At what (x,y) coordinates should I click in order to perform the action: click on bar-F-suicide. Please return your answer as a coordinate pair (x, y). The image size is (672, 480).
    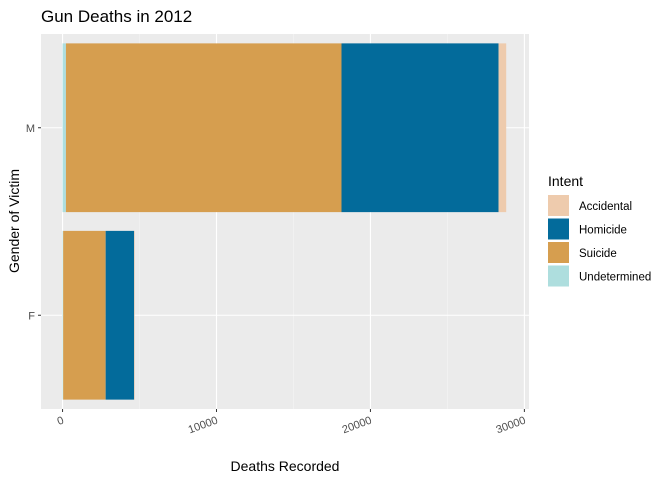
    Looking at the image, I should click on (84, 315).